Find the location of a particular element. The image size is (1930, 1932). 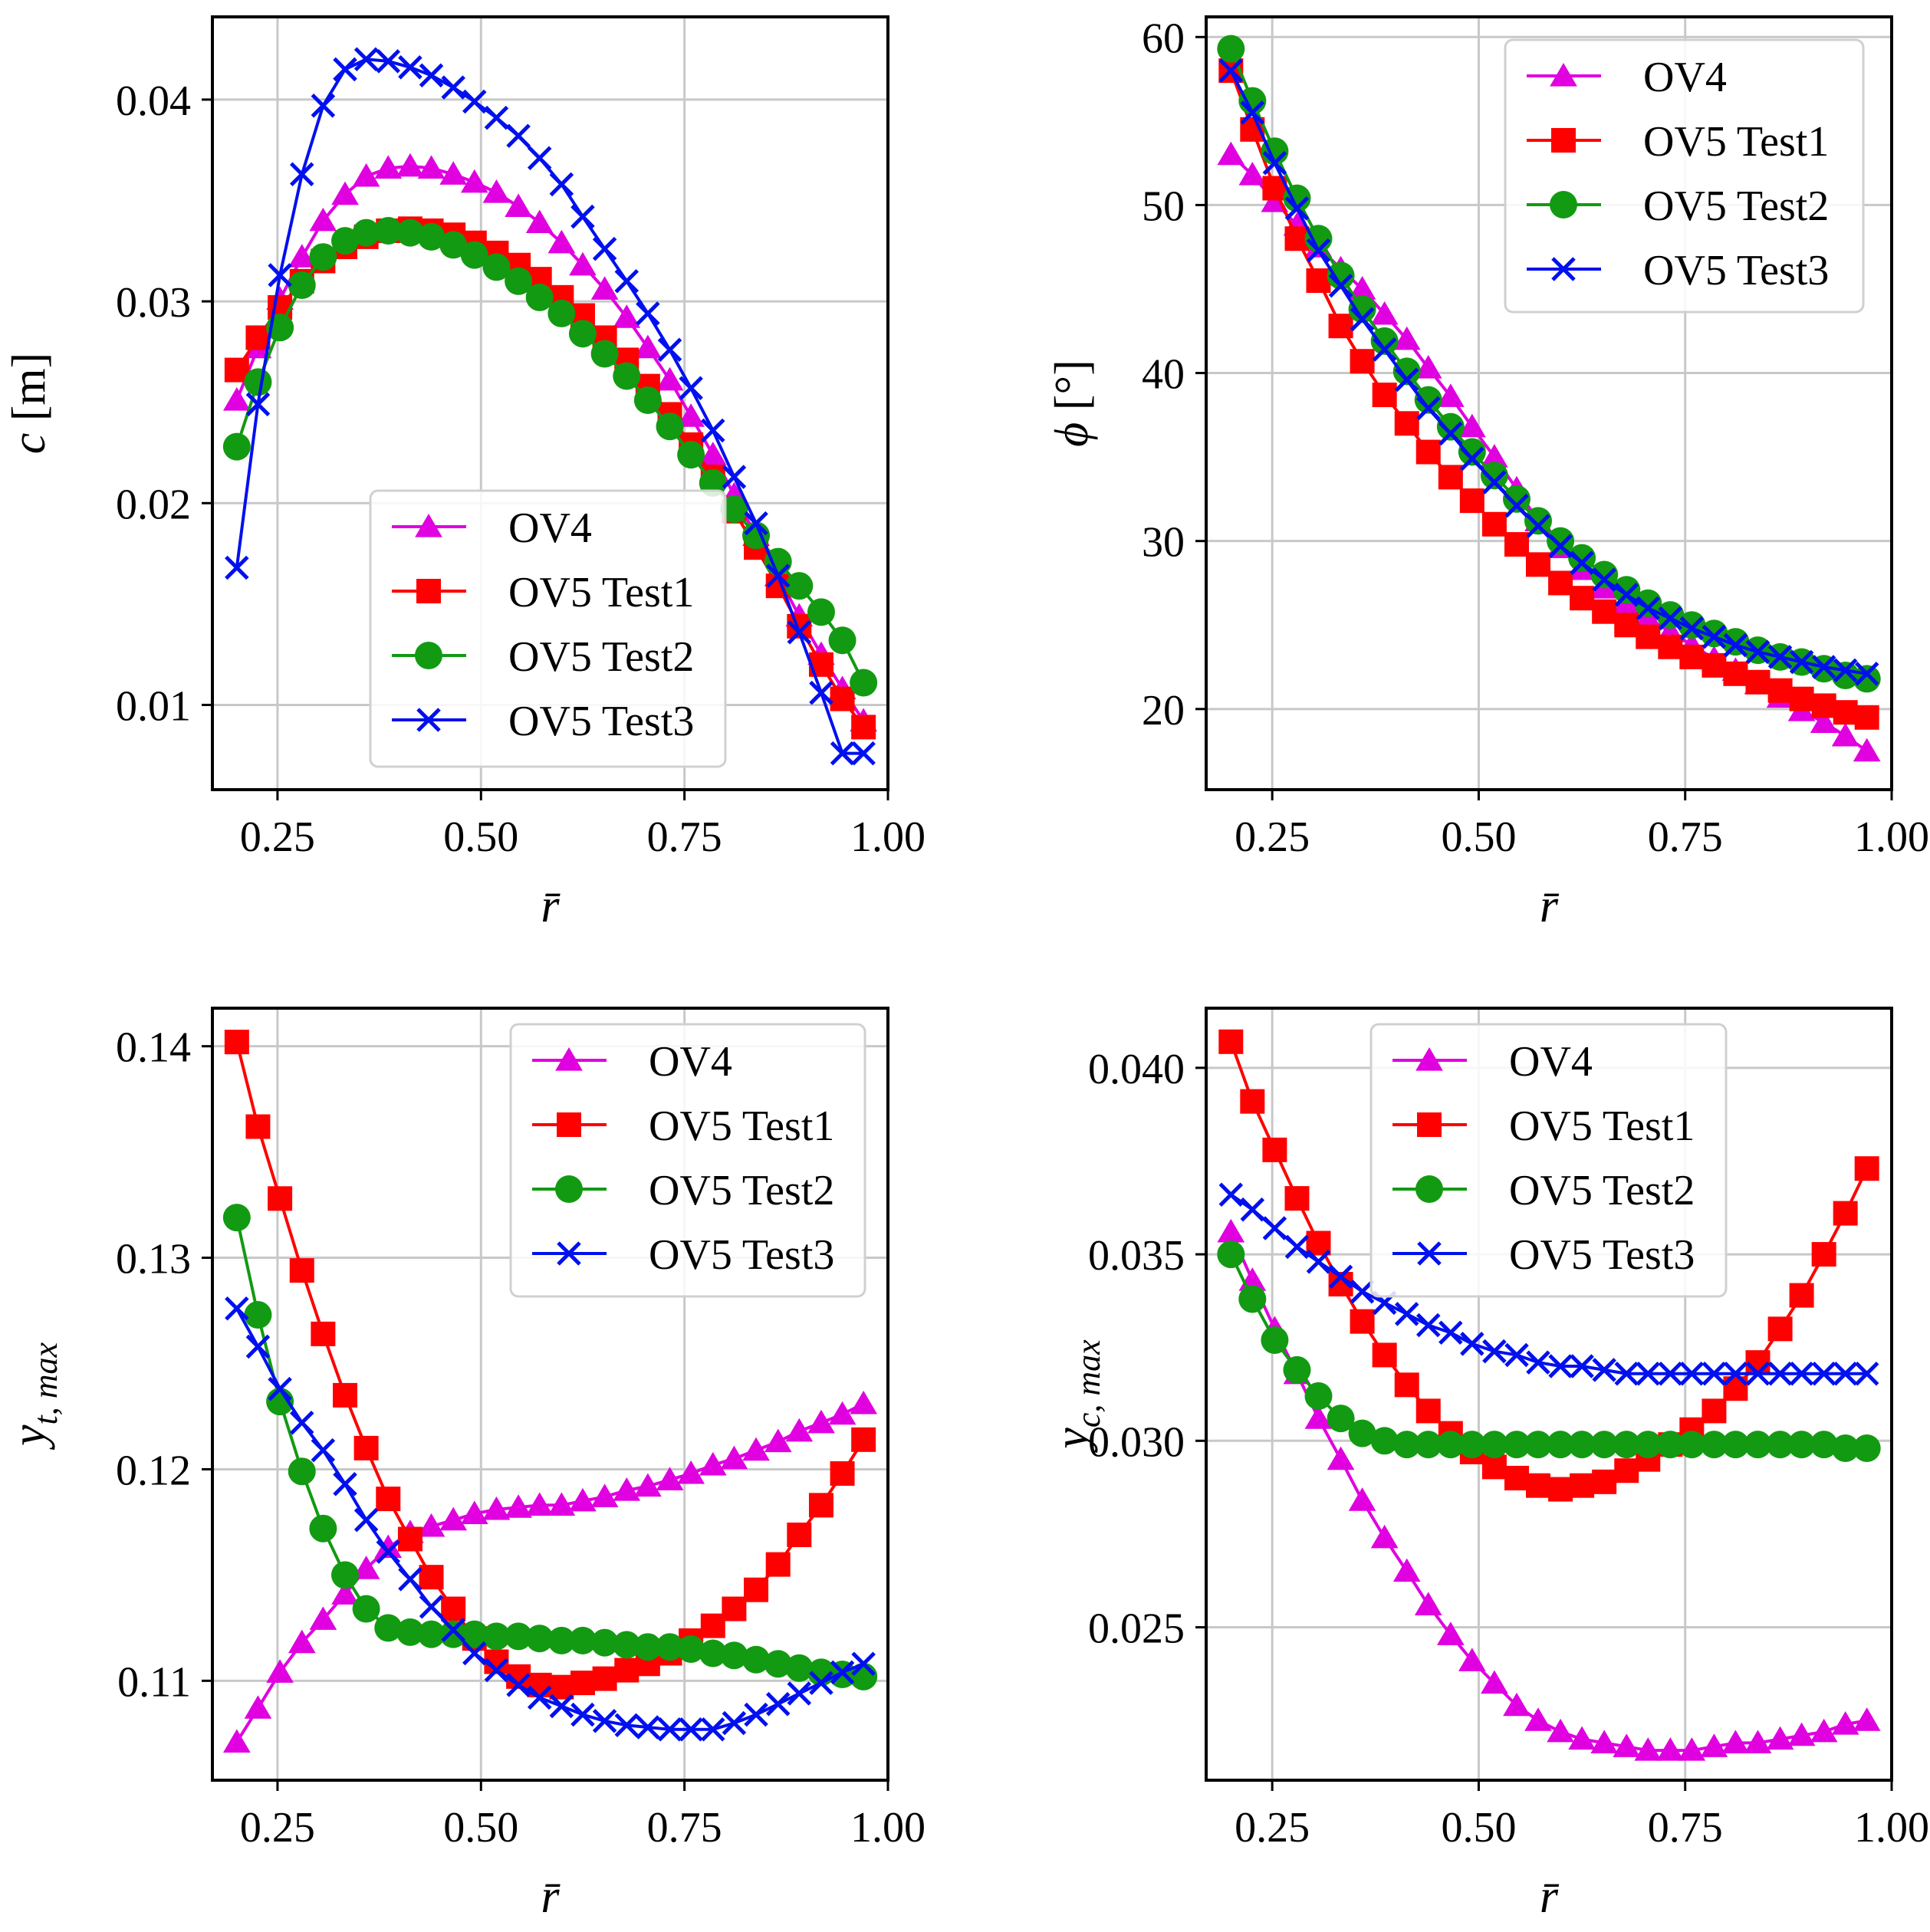

y-tick-label: 0.04 is located at coordinates (153, 101).